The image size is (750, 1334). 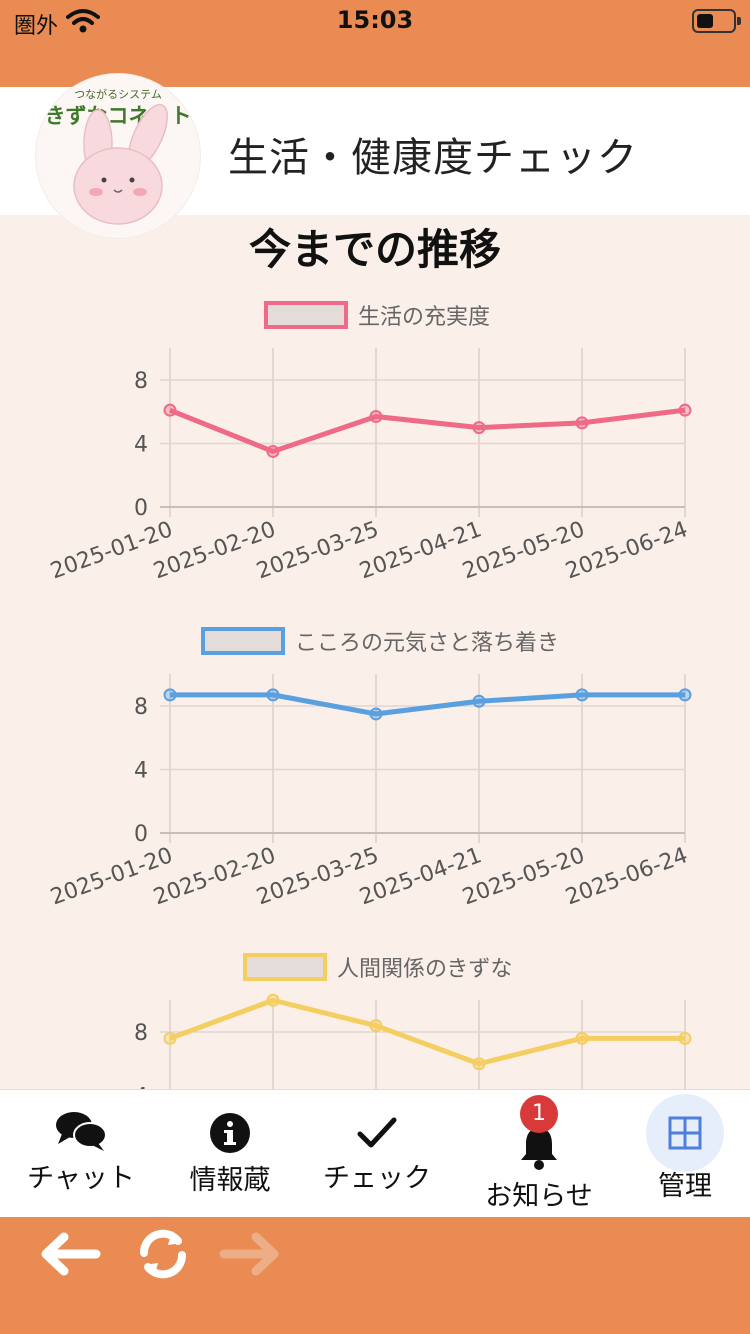 What do you see at coordinates (120, 164) in the screenshot?
I see `rabbit-mascot-icon` at bounding box center [120, 164].